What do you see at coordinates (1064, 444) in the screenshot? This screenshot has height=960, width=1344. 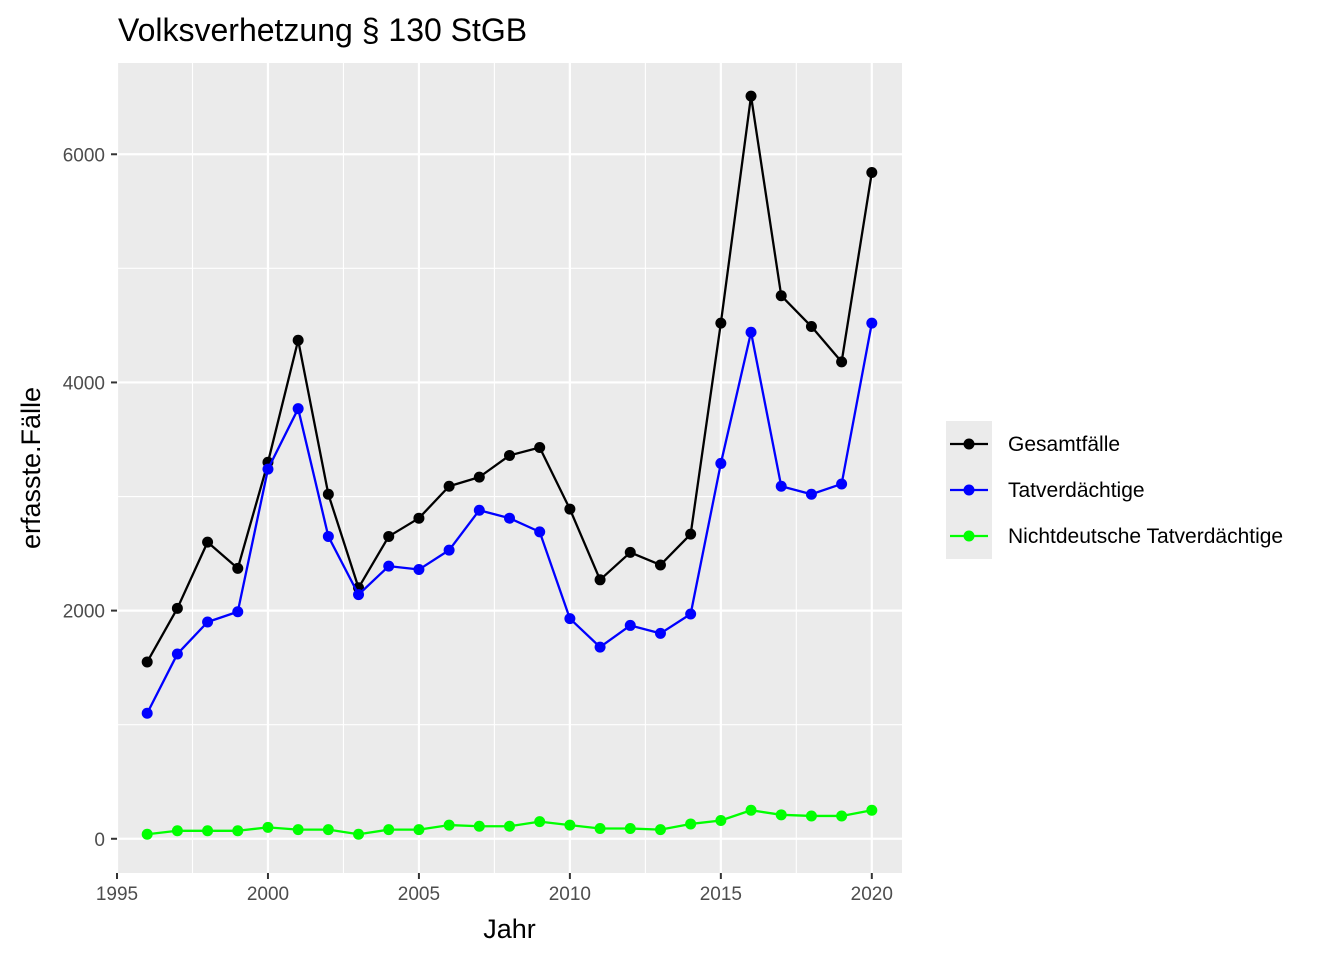 I see `legend-label: Gesamtfälle` at bounding box center [1064, 444].